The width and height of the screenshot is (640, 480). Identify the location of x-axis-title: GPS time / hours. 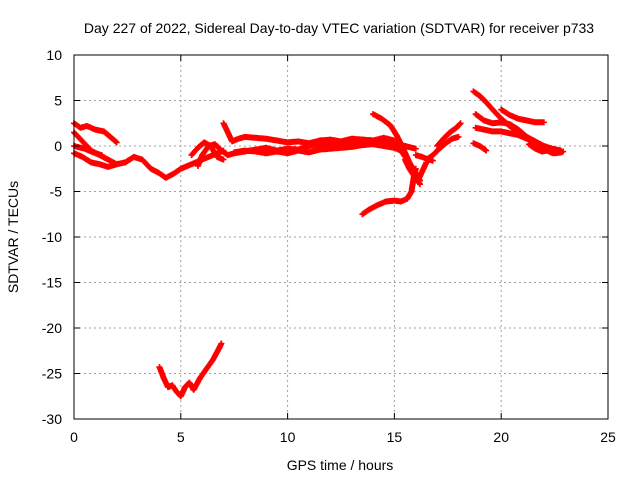
(340, 465).